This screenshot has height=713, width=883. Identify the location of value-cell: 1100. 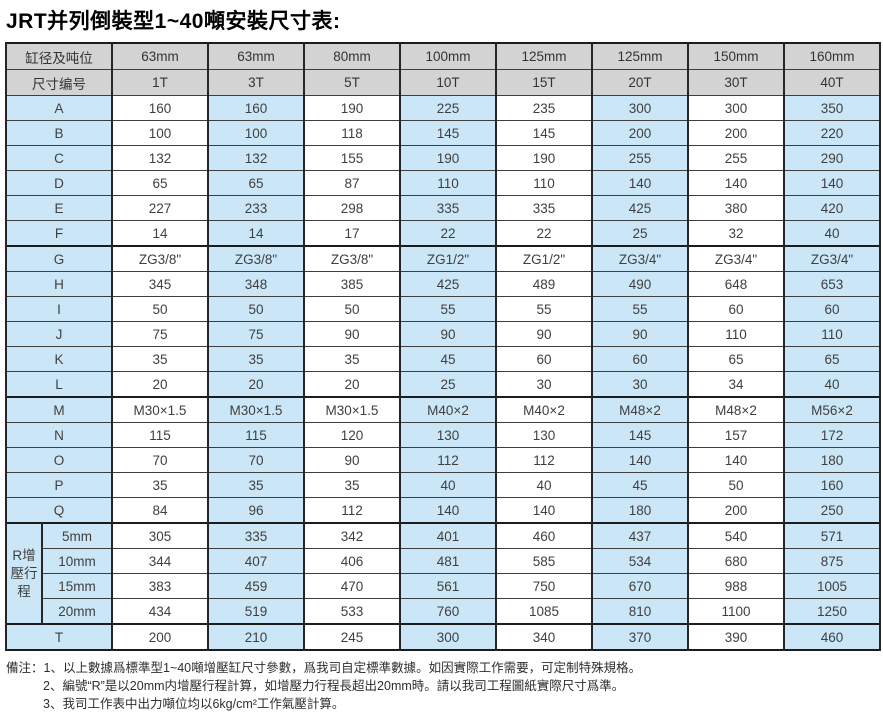
(736, 611).